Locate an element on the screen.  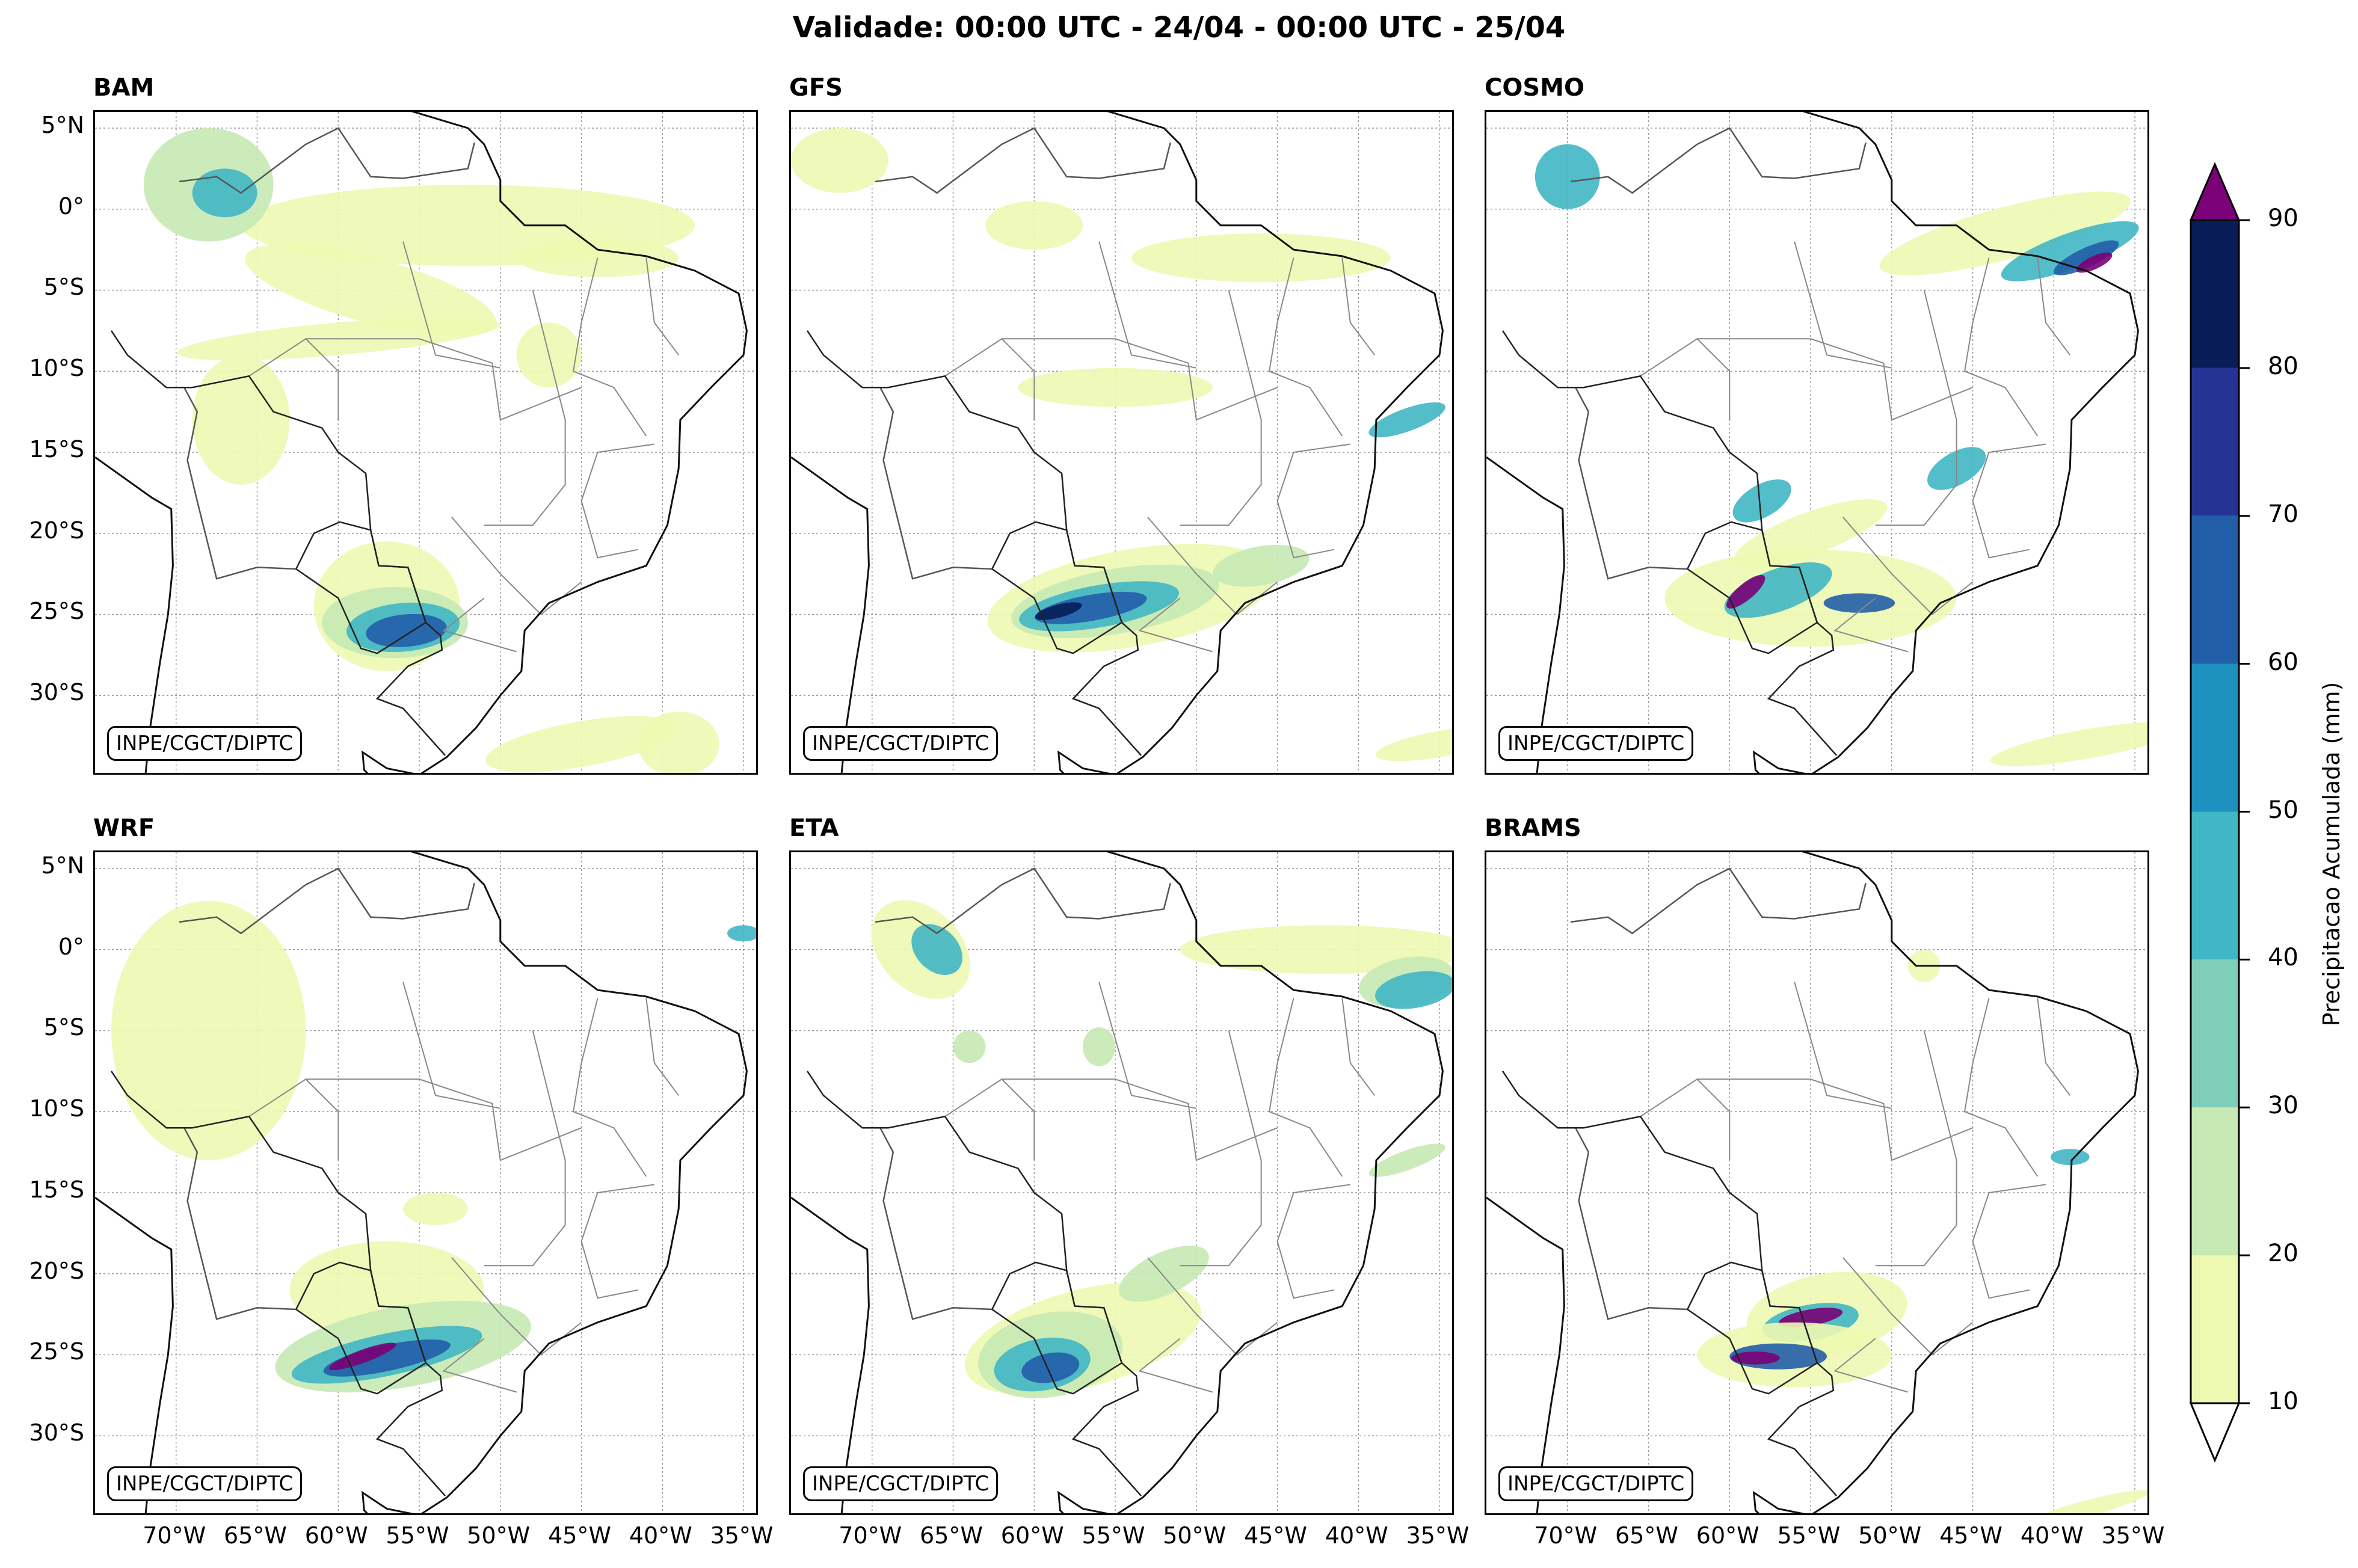
colorbar-under-triangle is located at coordinates (2215, 1433).